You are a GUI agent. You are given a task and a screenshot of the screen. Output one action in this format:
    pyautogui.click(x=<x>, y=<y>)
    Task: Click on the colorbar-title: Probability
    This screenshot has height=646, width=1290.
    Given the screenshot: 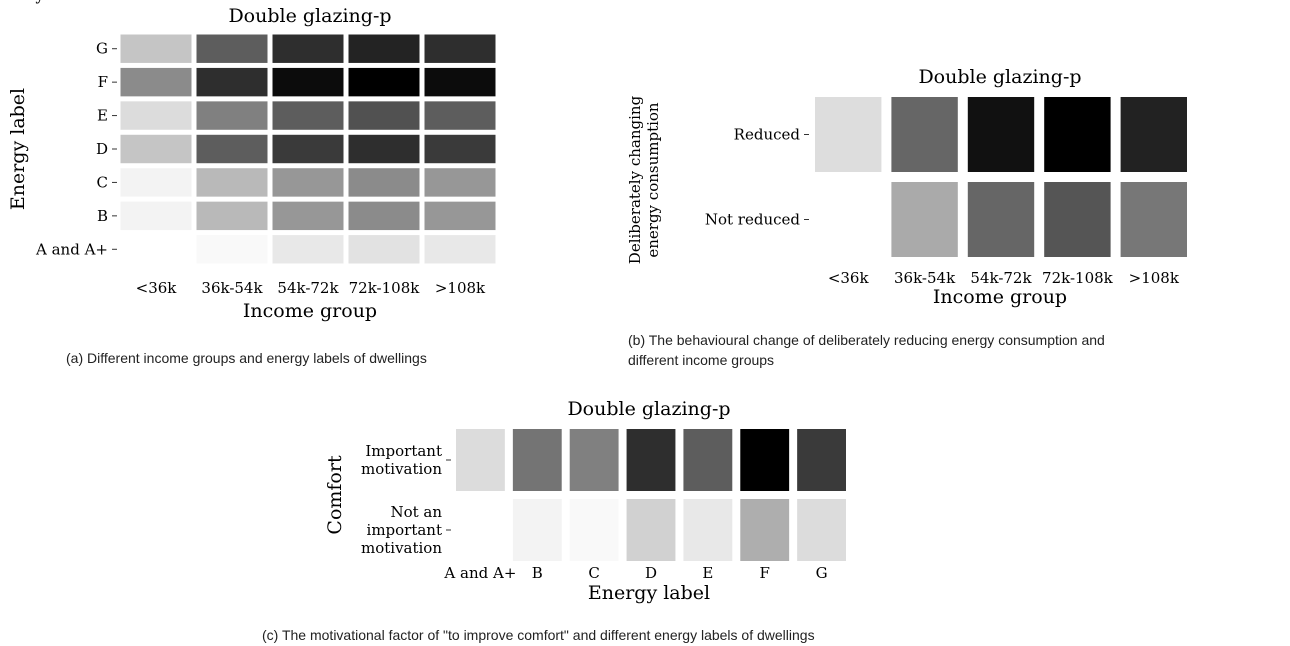 What is the action you would take?
    pyautogui.click(x=22, y=2)
    